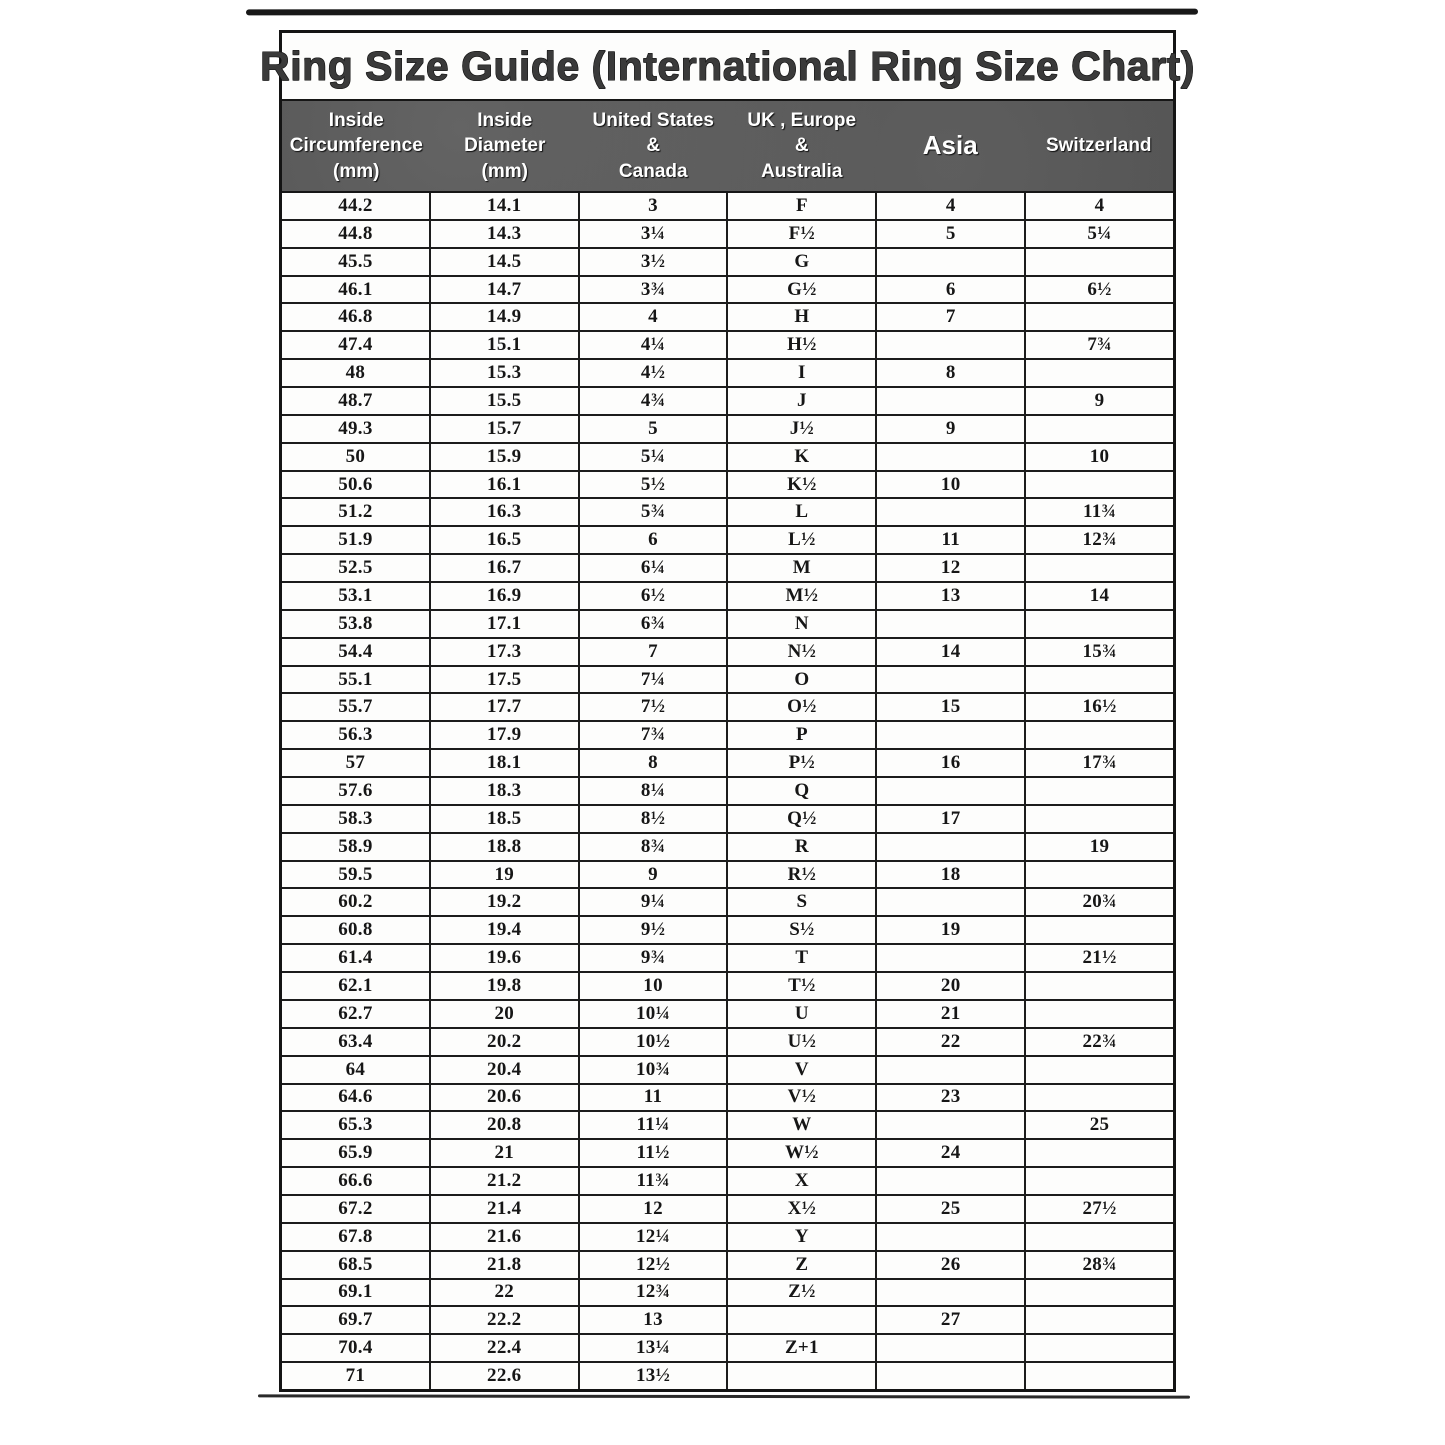 The height and width of the screenshot is (1445, 1445). Describe the element at coordinates (355, 679) in the screenshot. I see `table-cell: 55.1` at that location.